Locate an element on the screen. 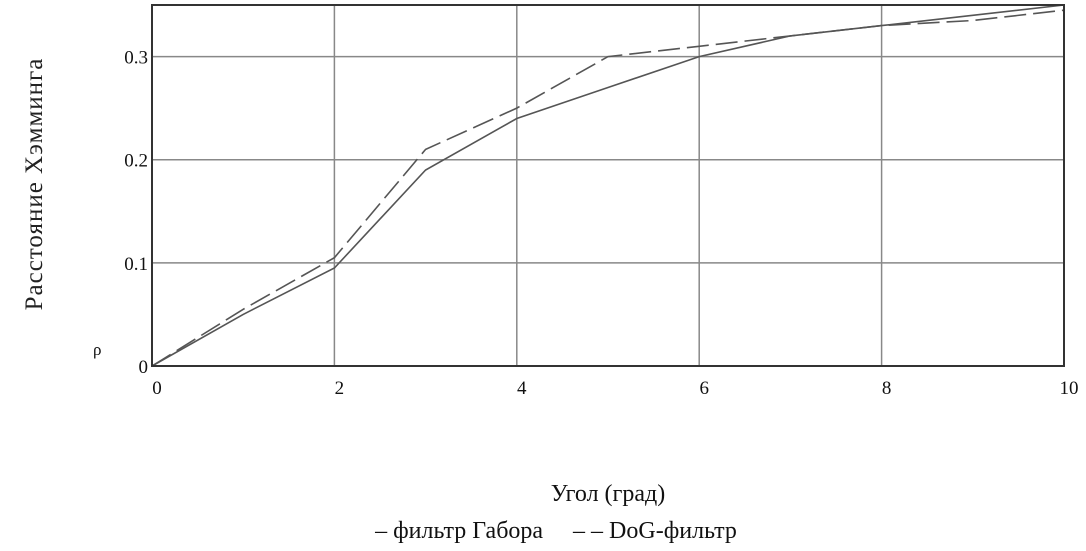 Image resolution: width=1086 pixels, height=551 pixels. x-axis-label: Угол (град) is located at coordinates (608, 494).